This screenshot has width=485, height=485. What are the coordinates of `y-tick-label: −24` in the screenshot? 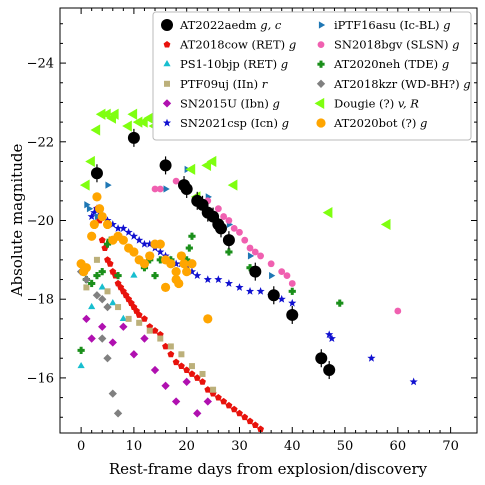 It's located at (40, 64).